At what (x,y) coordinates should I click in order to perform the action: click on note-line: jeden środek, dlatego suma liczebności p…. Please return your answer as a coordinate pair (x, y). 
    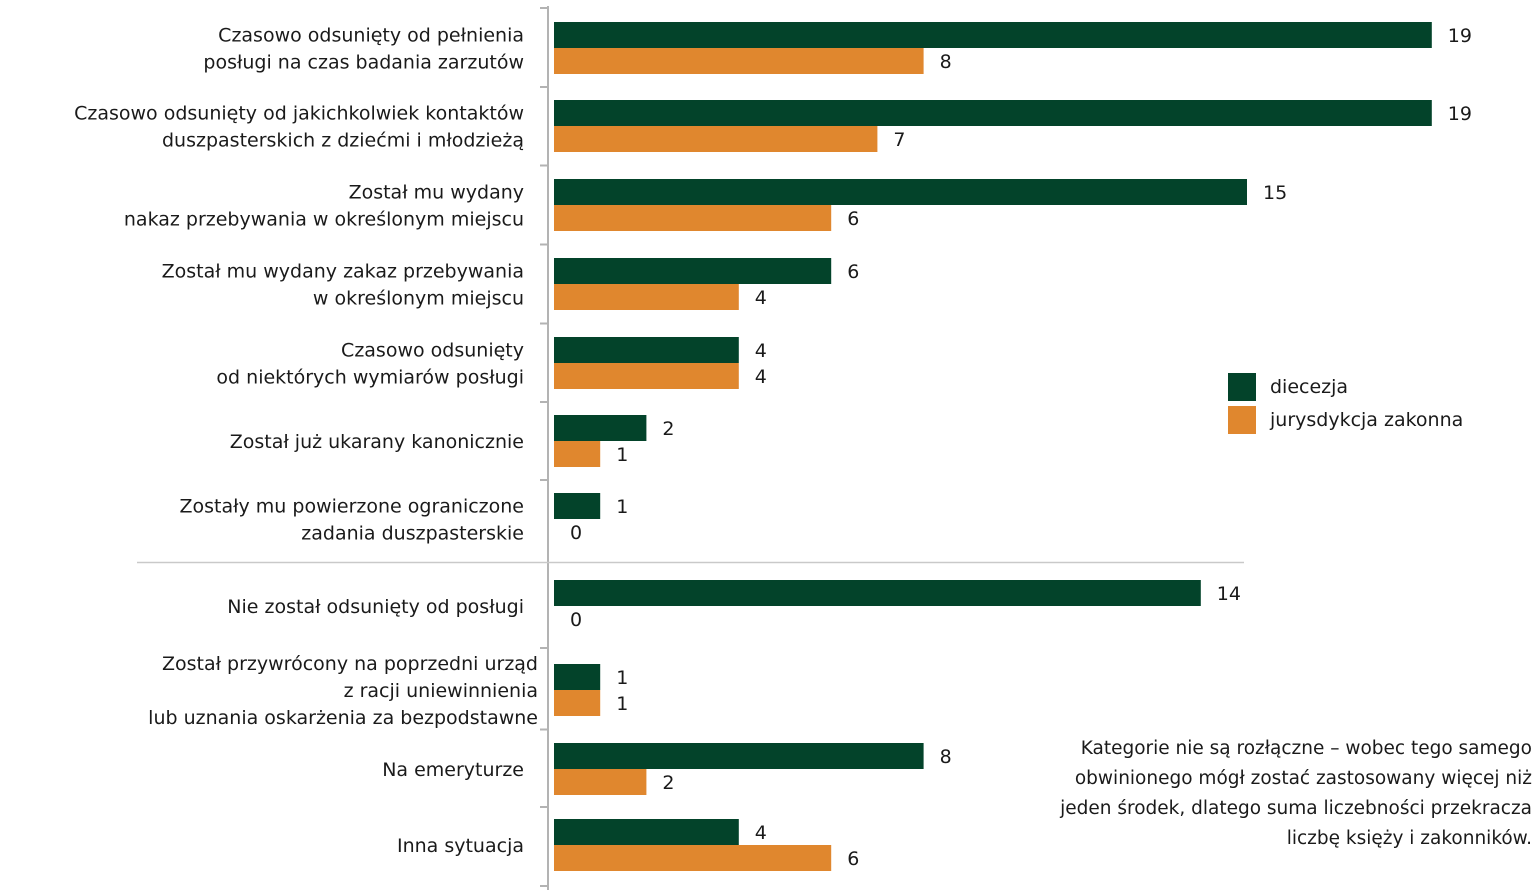
    Looking at the image, I should click on (1296, 808).